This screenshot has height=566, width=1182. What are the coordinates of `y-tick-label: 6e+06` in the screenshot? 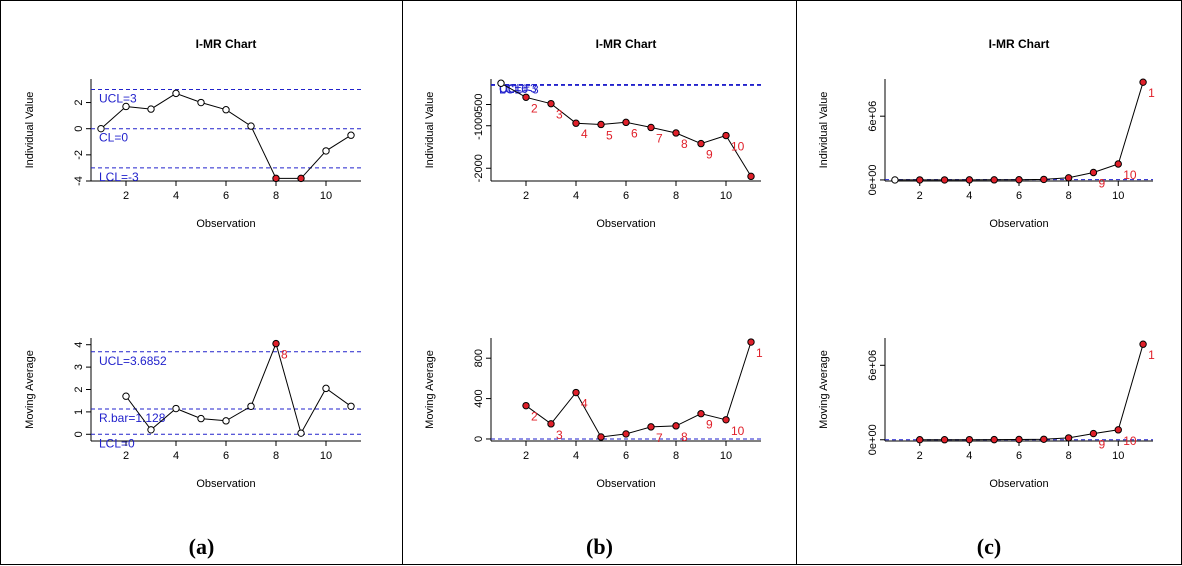 It's located at (873, 116).